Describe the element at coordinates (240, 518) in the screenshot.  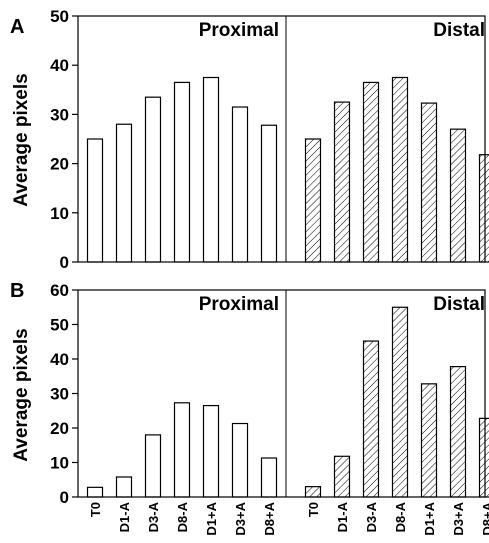
I see `panel-b-proximal-xtick-d3+a: D3+A` at that location.